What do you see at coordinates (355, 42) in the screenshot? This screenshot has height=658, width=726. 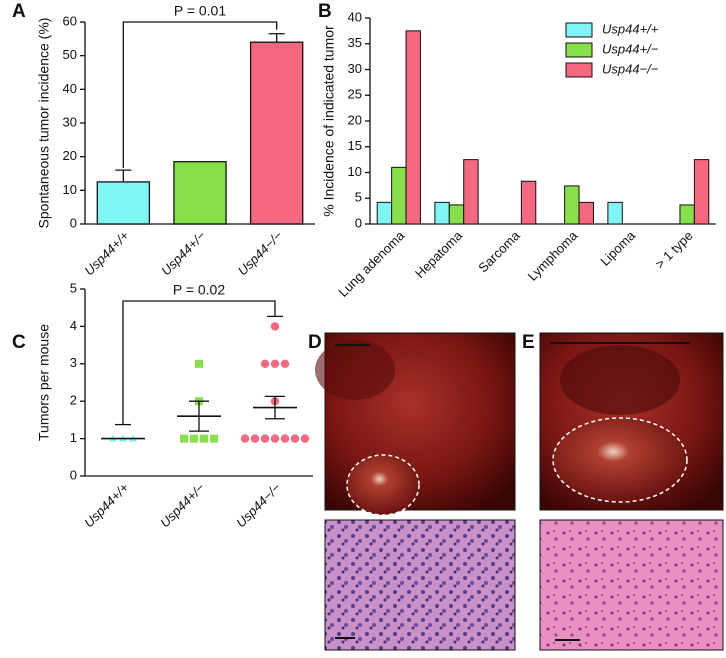 I see `y-tick-label: 35` at bounding box center [355, 42].